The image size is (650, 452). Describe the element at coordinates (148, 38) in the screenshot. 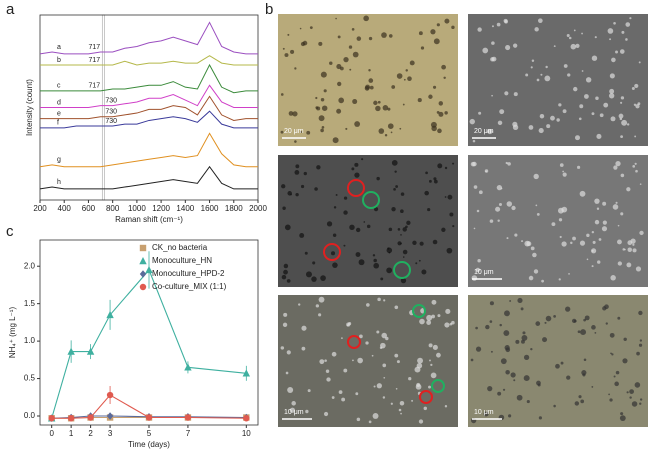

I see `spectrum` at that location.